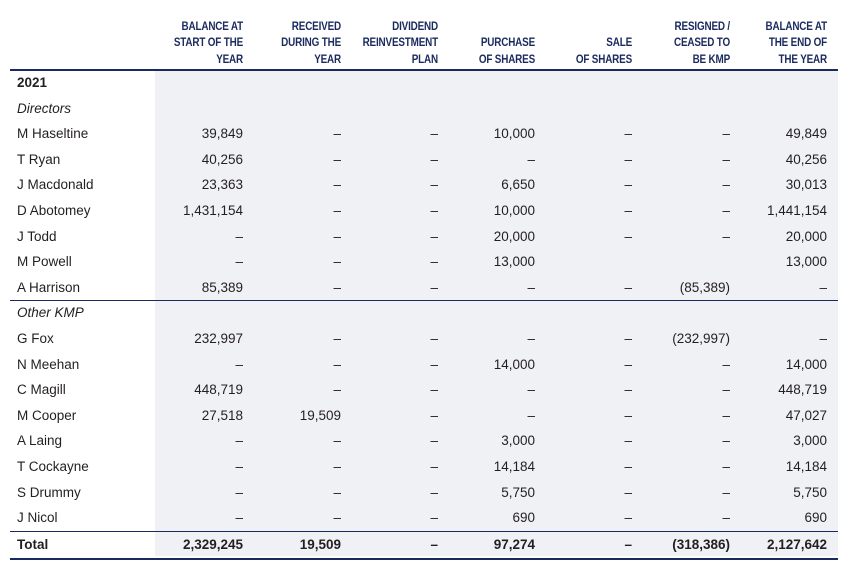 The image size is (853, 582). Describe the element at coordinates (424, 134) in the screenshot. I see `table-row: M Haseltine 39,849 – – 10,000 – – 49,849` at that location.